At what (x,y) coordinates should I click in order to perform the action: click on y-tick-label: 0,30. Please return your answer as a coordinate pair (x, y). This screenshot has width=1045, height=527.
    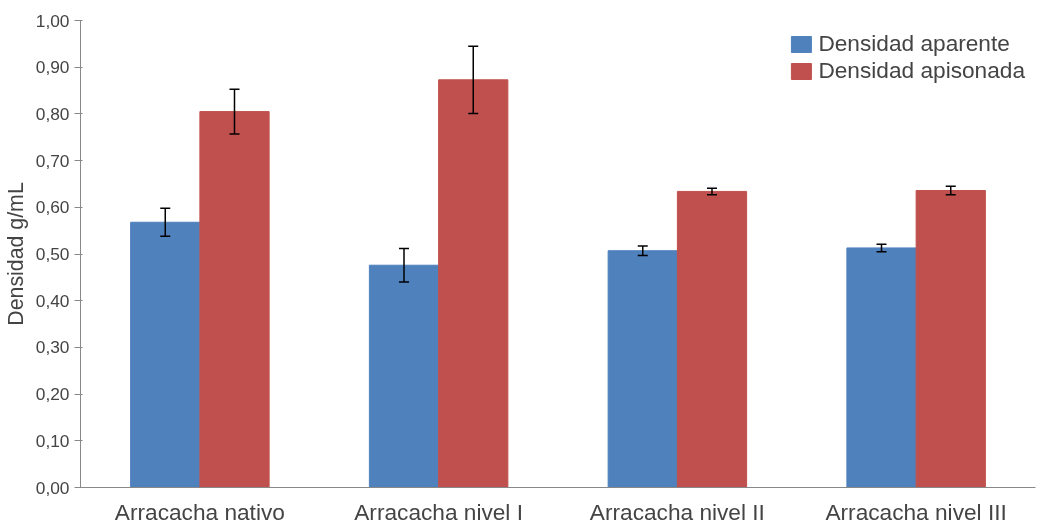
    Looking at the image, I should click on (52, 347).